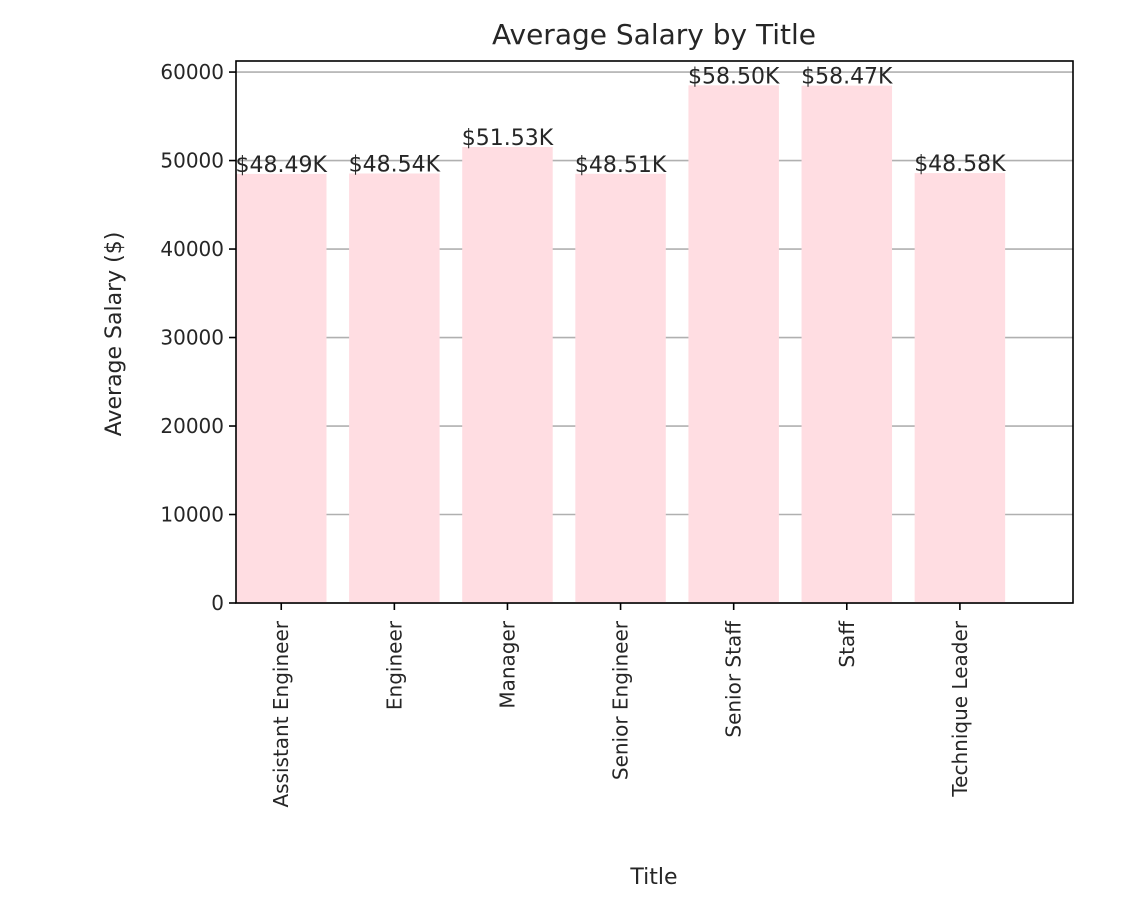 Image resolution: width=1134 pixels, height=918 pixels. What do you see at coordinates (960, 708) in the screenshot?
I see `x-tick-label: Technique Leader` at bounding box center [960, 708].